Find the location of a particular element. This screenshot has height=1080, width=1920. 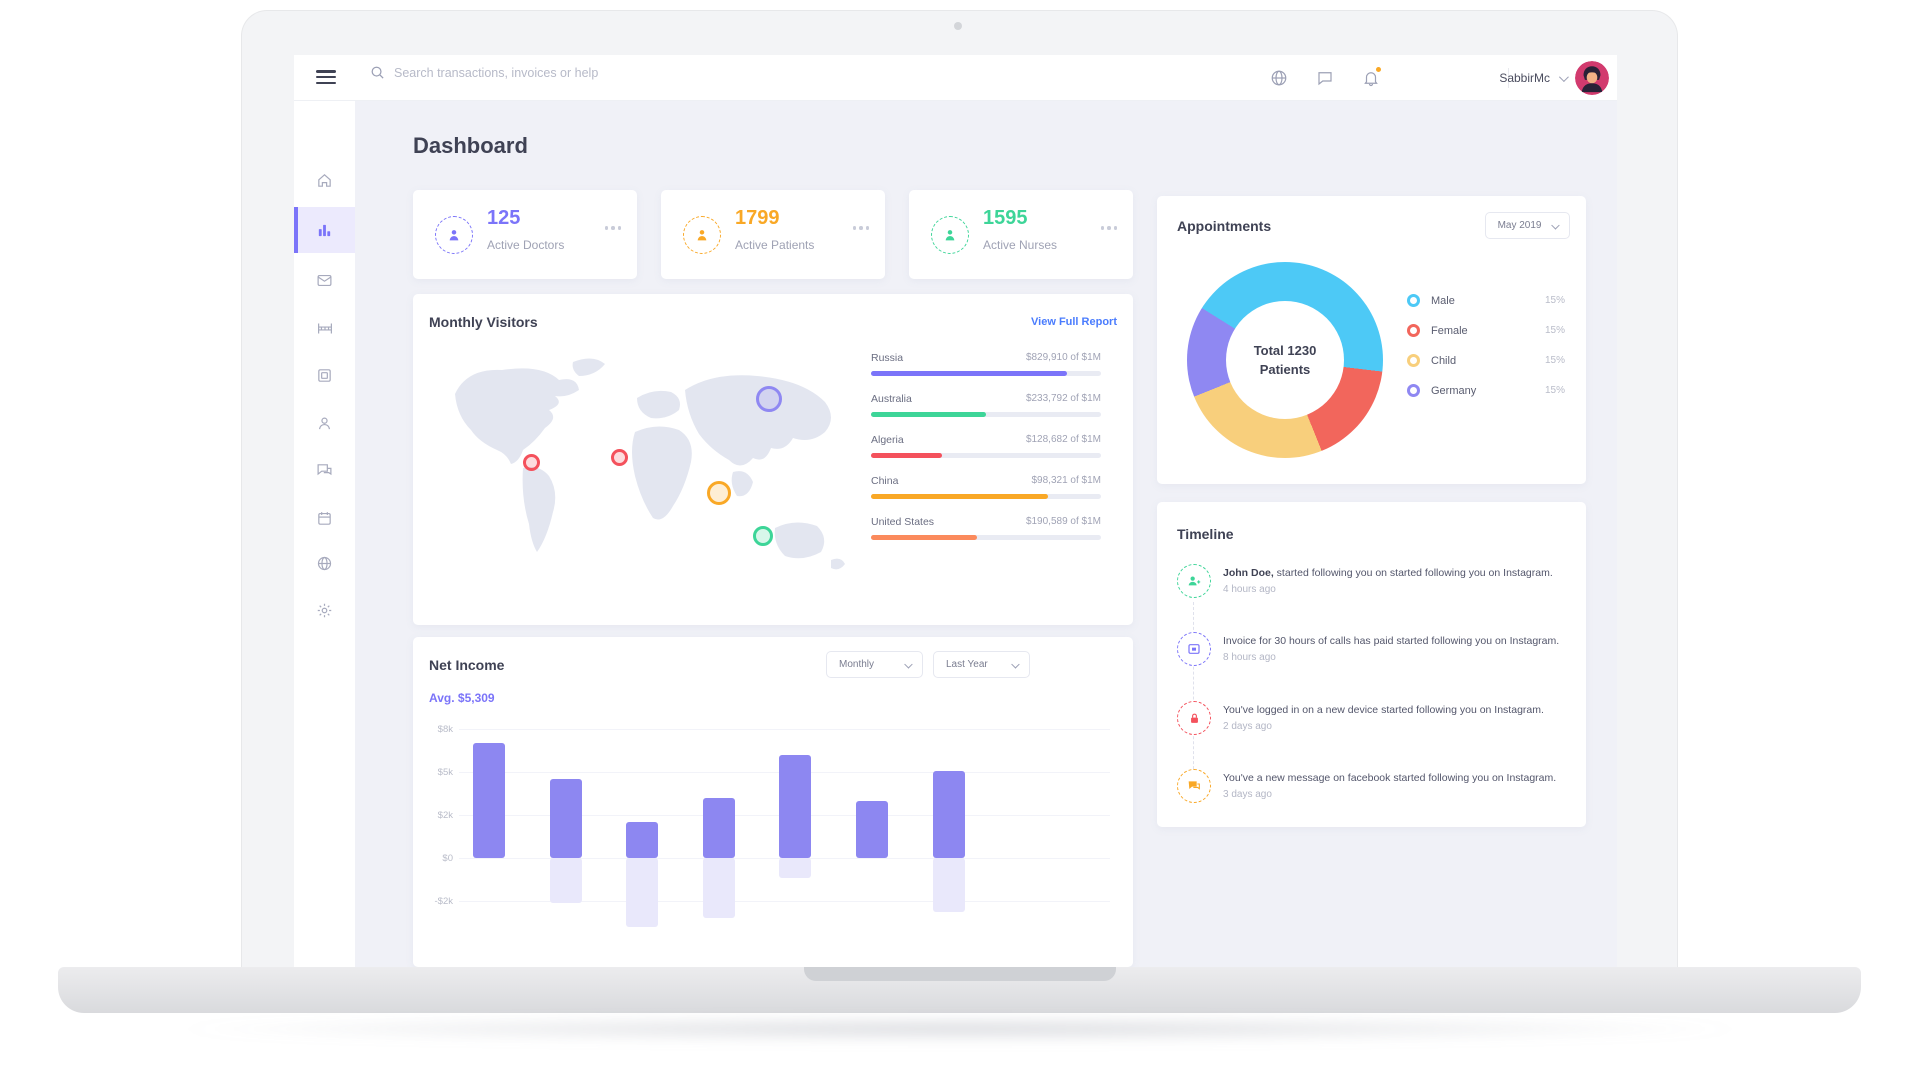

sidebar-item-settings is located at coordinates (324, 610).